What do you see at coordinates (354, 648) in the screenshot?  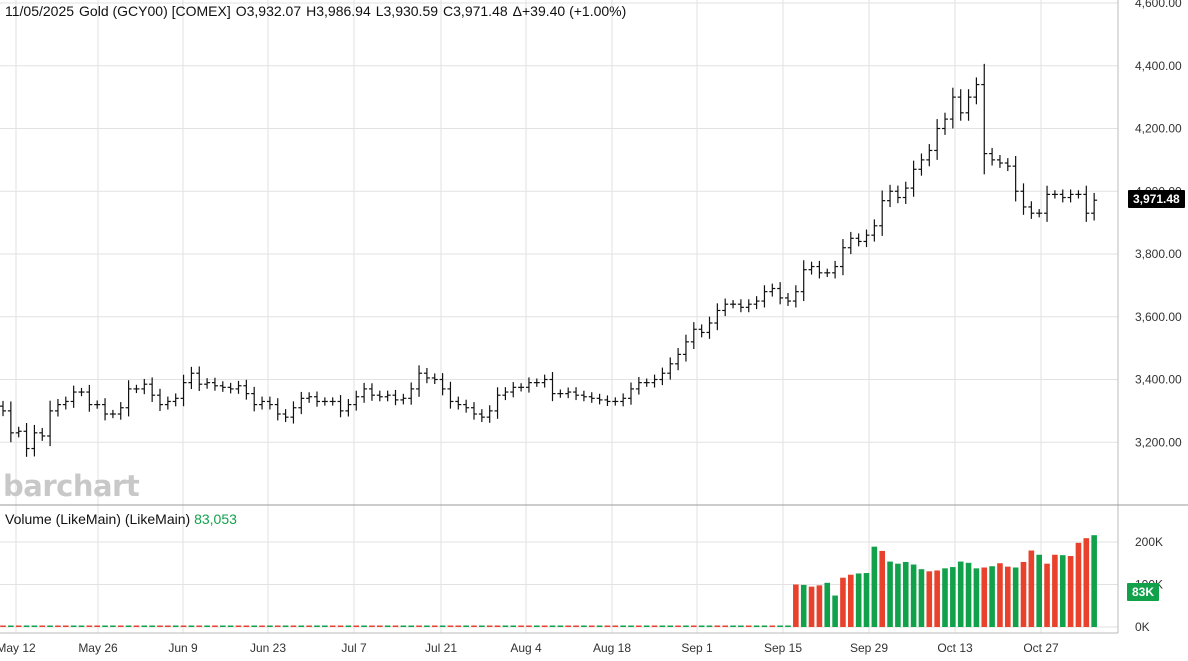 I see `x-tick-label: Jul 7` at bounding box center [354, 648].